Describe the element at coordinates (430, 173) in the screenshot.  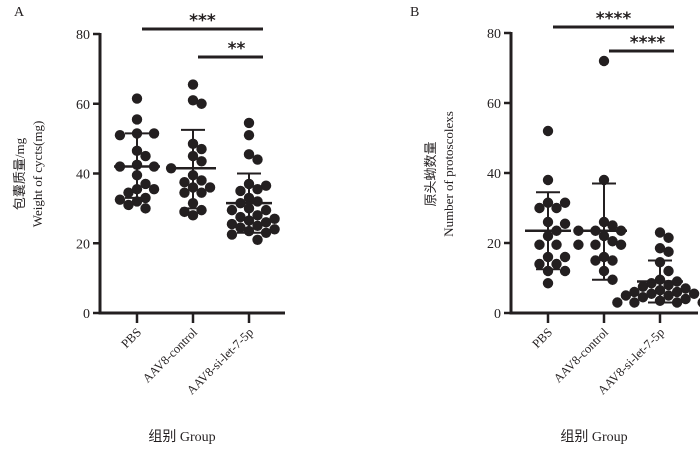
I see `panel-b-ylabel-cn: 原头蚴数量` at that location.